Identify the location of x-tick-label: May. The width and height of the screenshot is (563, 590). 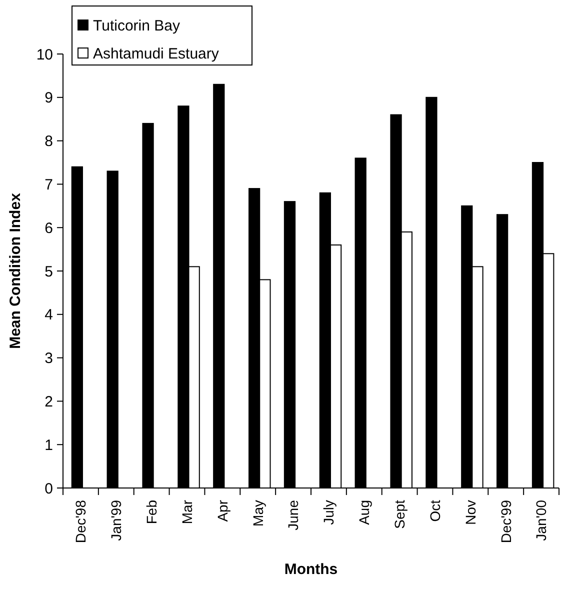
(258, 513).